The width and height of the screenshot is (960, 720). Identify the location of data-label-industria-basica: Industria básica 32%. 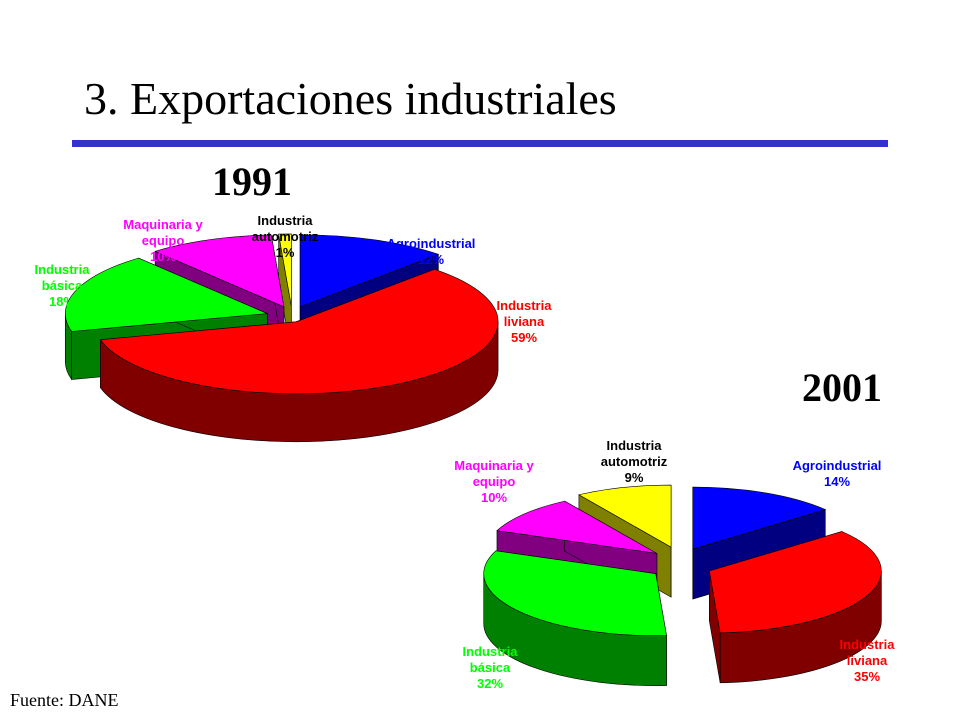
(491, 667).